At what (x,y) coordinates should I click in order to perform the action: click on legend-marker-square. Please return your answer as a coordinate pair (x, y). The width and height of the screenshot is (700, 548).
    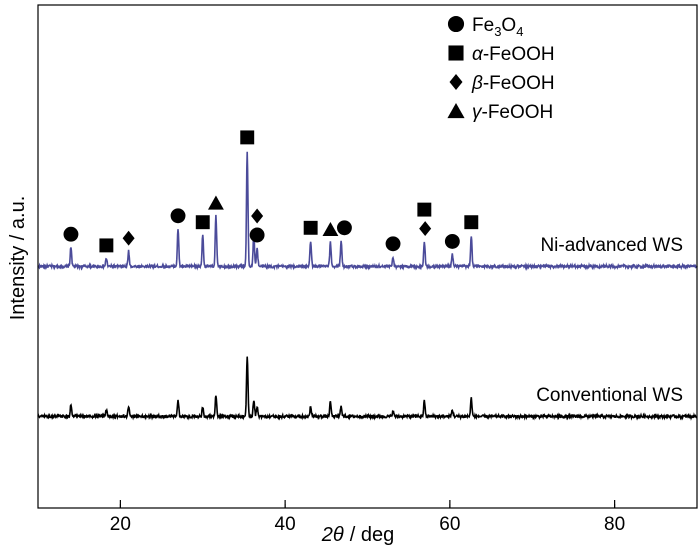
    Looking at the image, I should click on (456, 53).